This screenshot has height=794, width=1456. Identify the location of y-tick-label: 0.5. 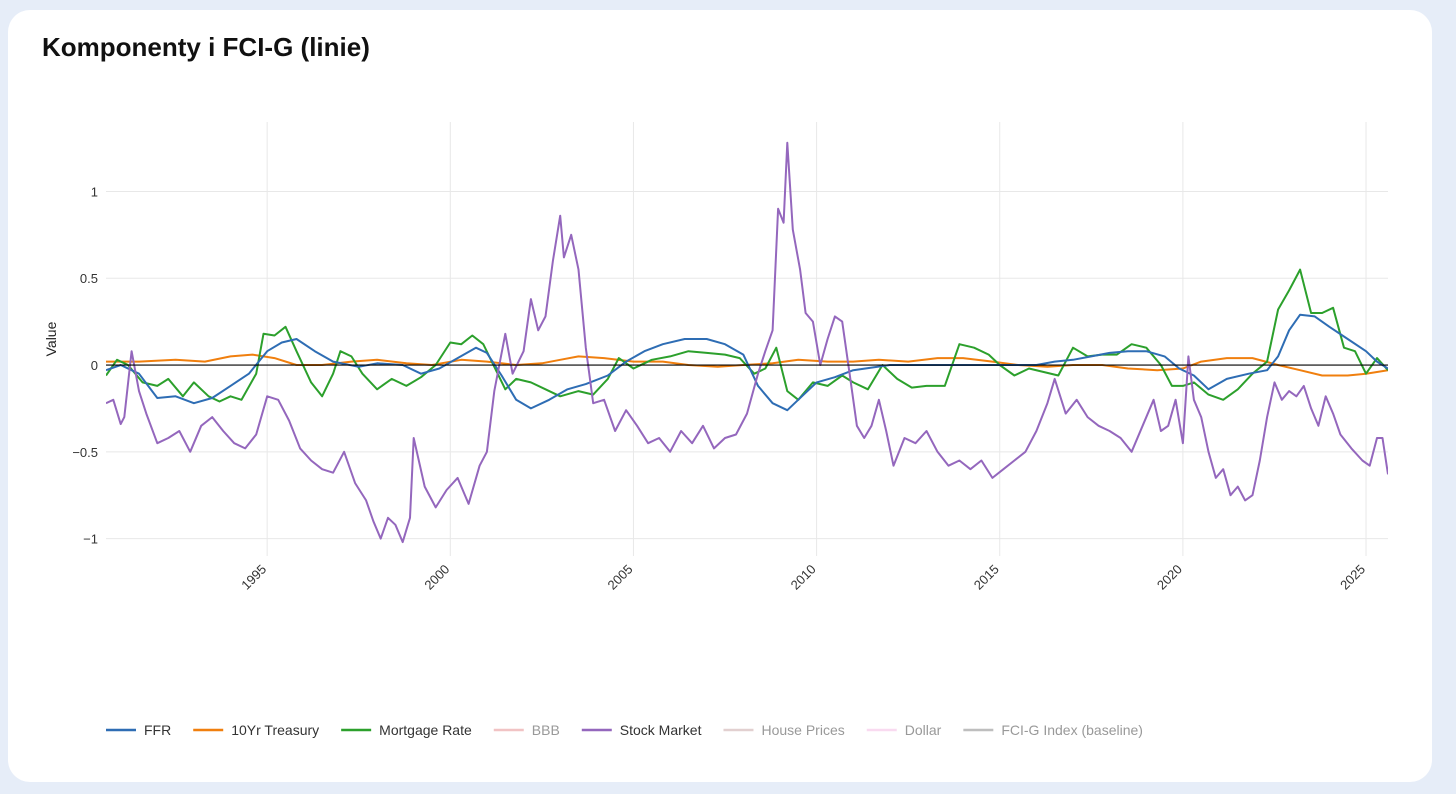
(89, 278).